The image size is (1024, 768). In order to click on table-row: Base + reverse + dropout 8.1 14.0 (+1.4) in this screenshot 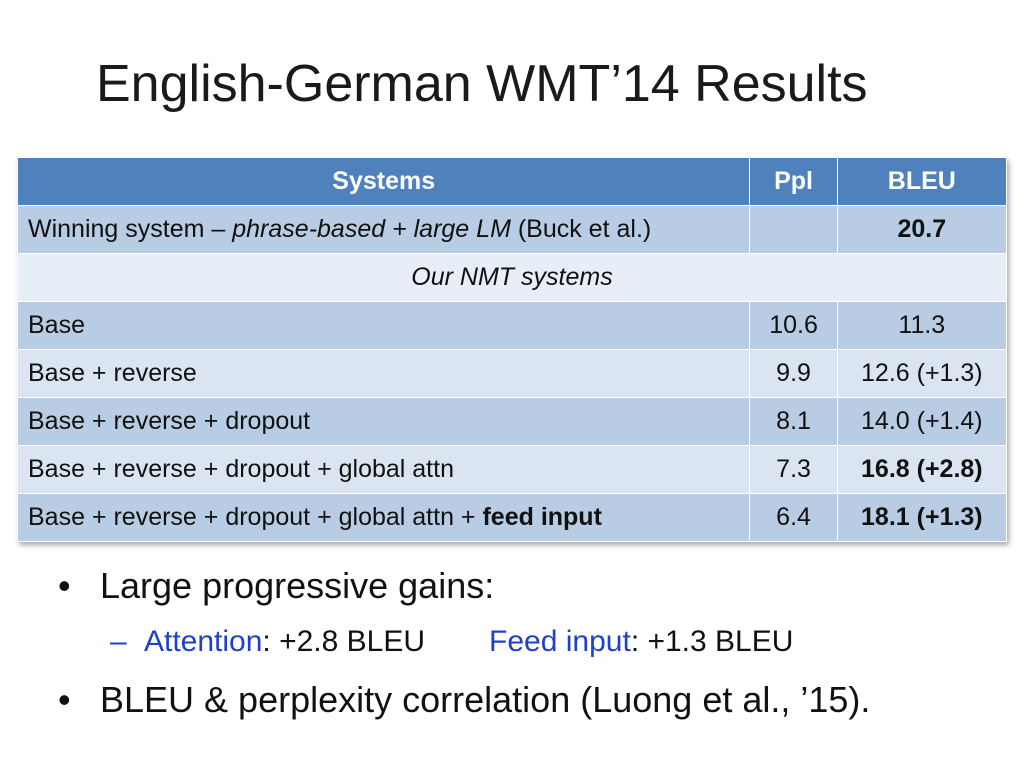, I will do `click(512, 421)`.